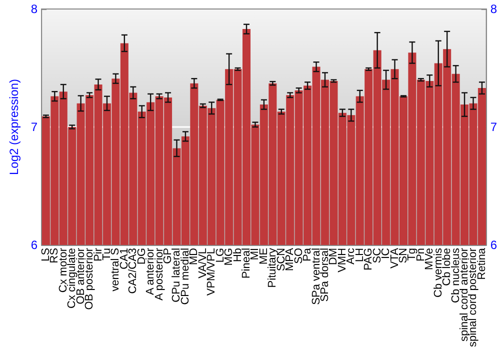 This screenshot has height=350, width=500. What do you see at coordinates (34, 127) in the screenshot?
I see `y-tick-label: 7` at bounding box center [34, 127].